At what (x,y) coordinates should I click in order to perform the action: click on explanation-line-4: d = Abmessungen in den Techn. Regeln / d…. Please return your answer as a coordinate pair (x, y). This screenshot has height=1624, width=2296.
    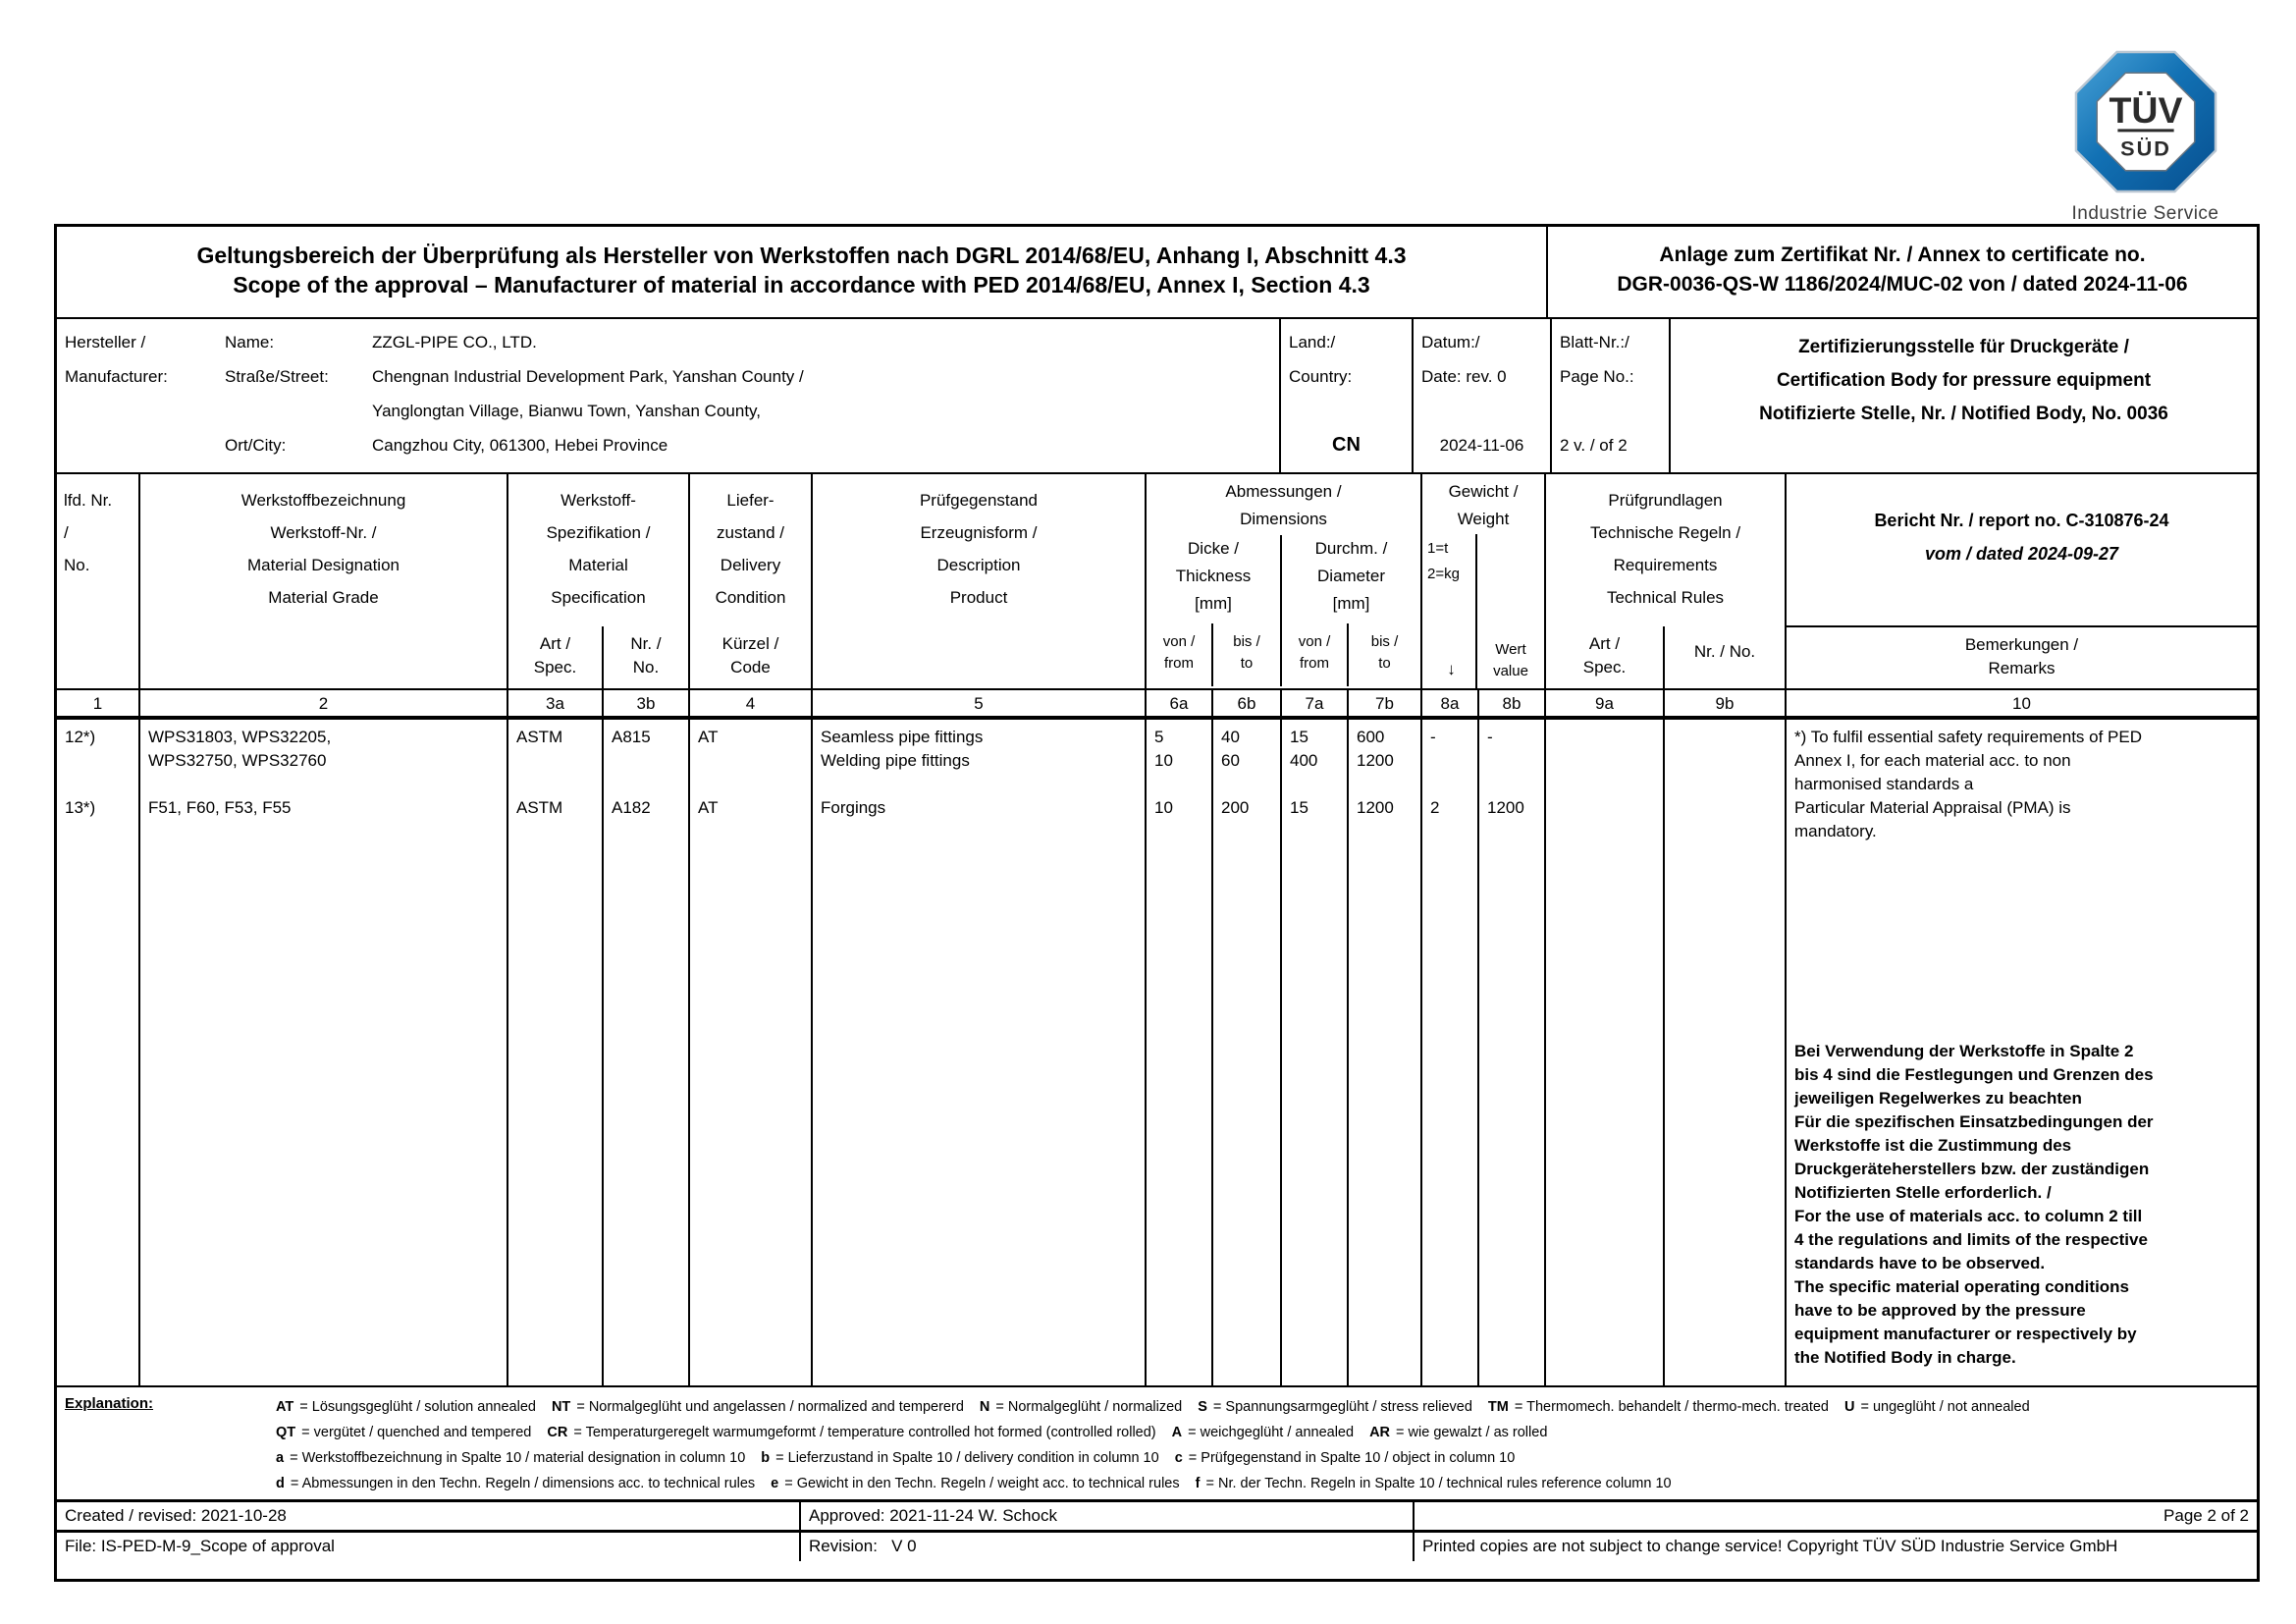
    Looking at the image, I should click on (1266, 1483).